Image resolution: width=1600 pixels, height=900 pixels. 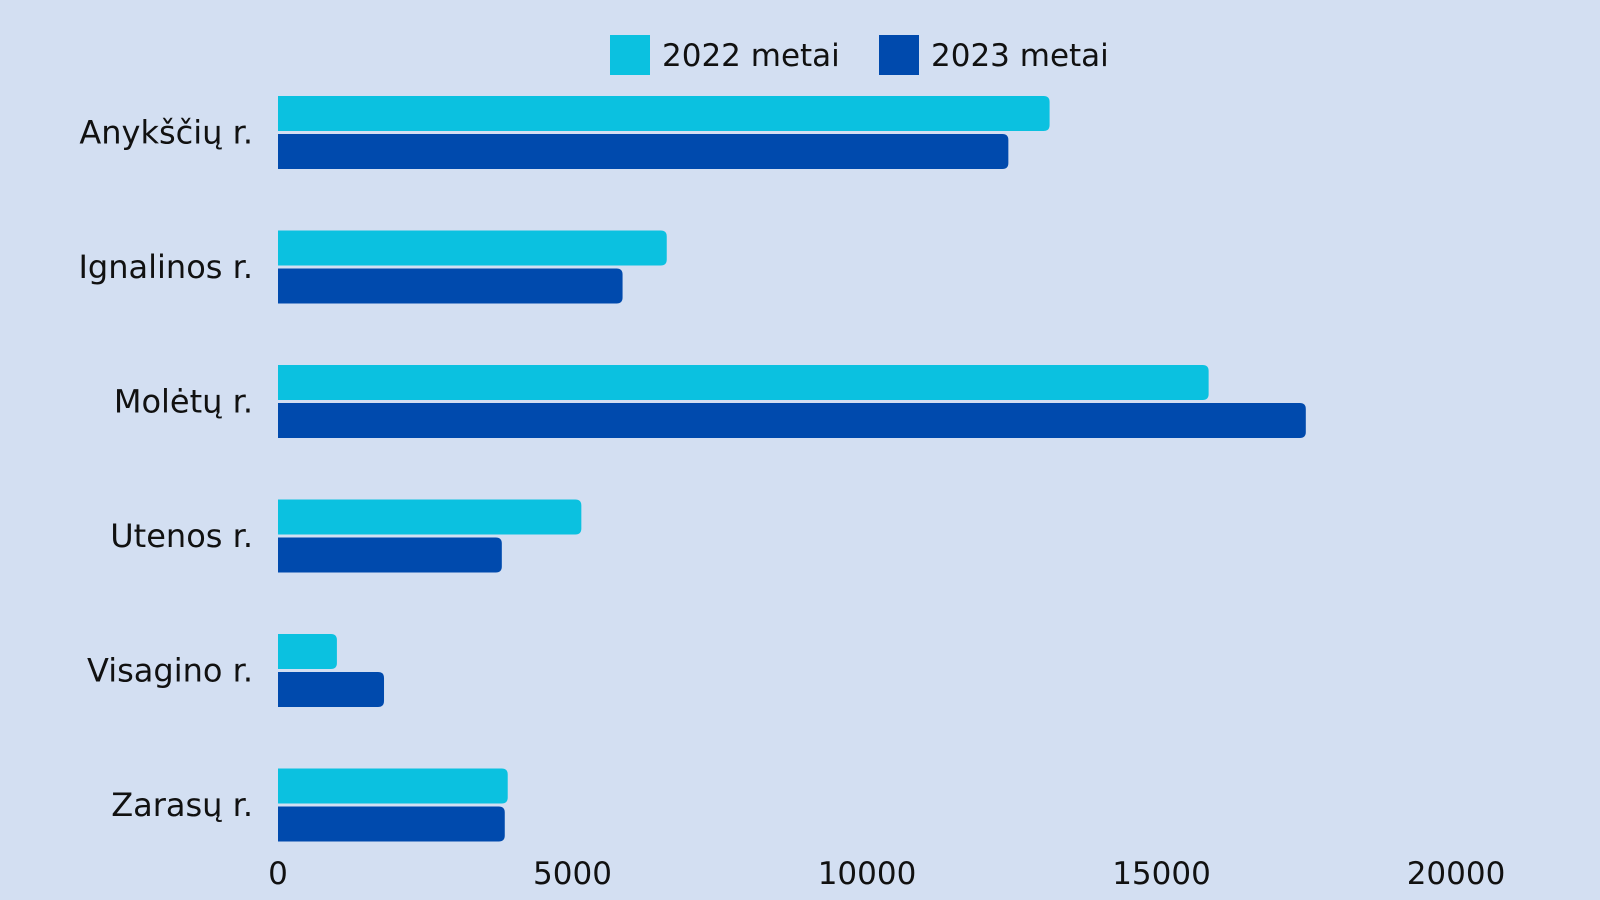 What do you see at coordinates (572, 874) in the screenshot?
I see `x-tick-label: 5000` at bounding box center [572, 874].